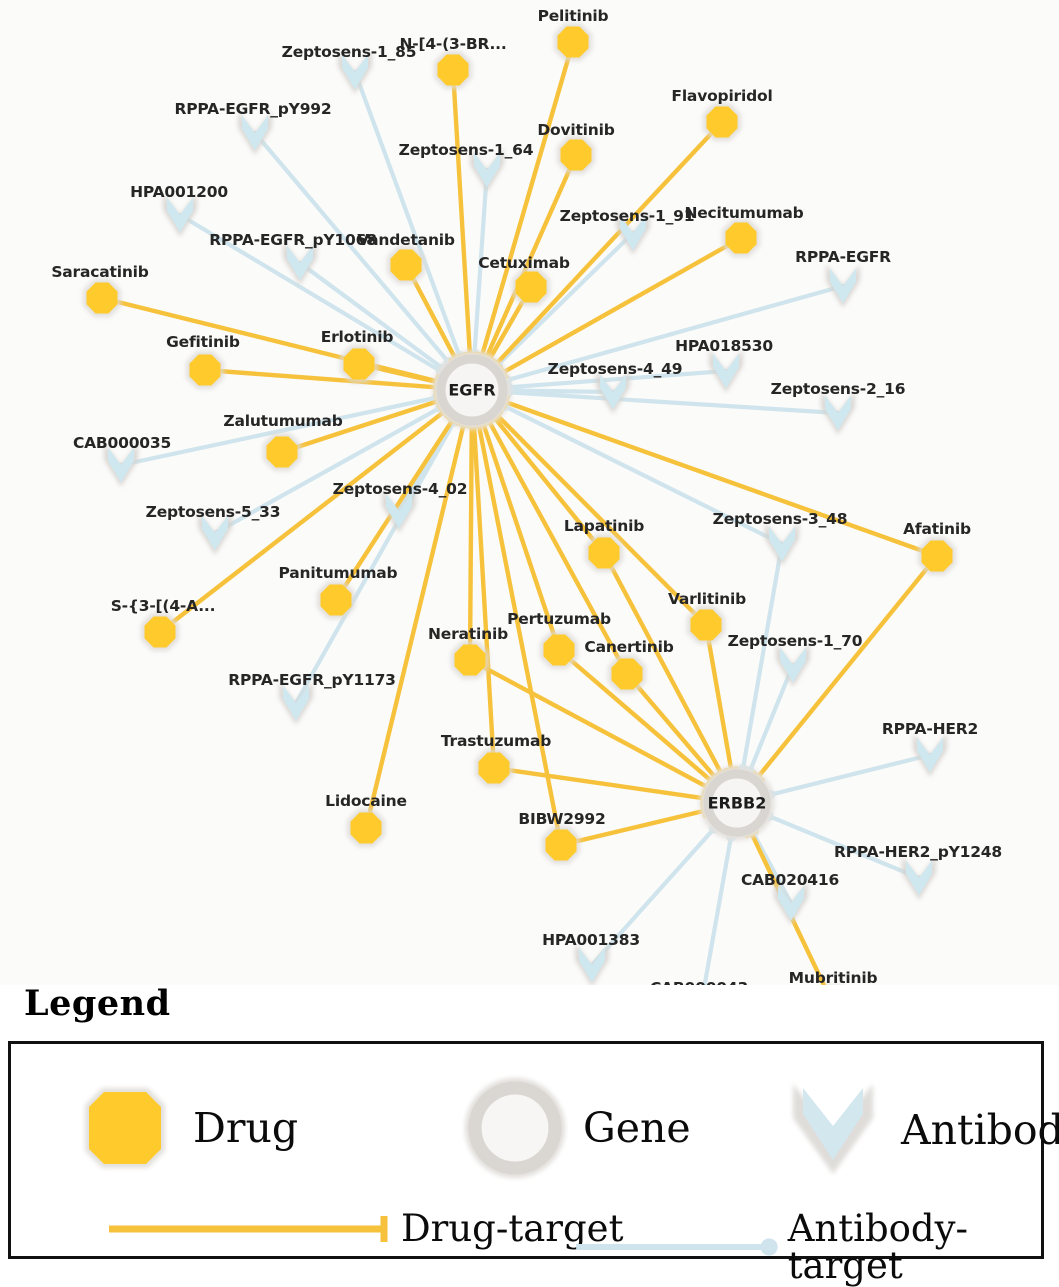 The image size is (1059, 1287). I want to click on gene-node-label: EGFR, so click(471, 390).